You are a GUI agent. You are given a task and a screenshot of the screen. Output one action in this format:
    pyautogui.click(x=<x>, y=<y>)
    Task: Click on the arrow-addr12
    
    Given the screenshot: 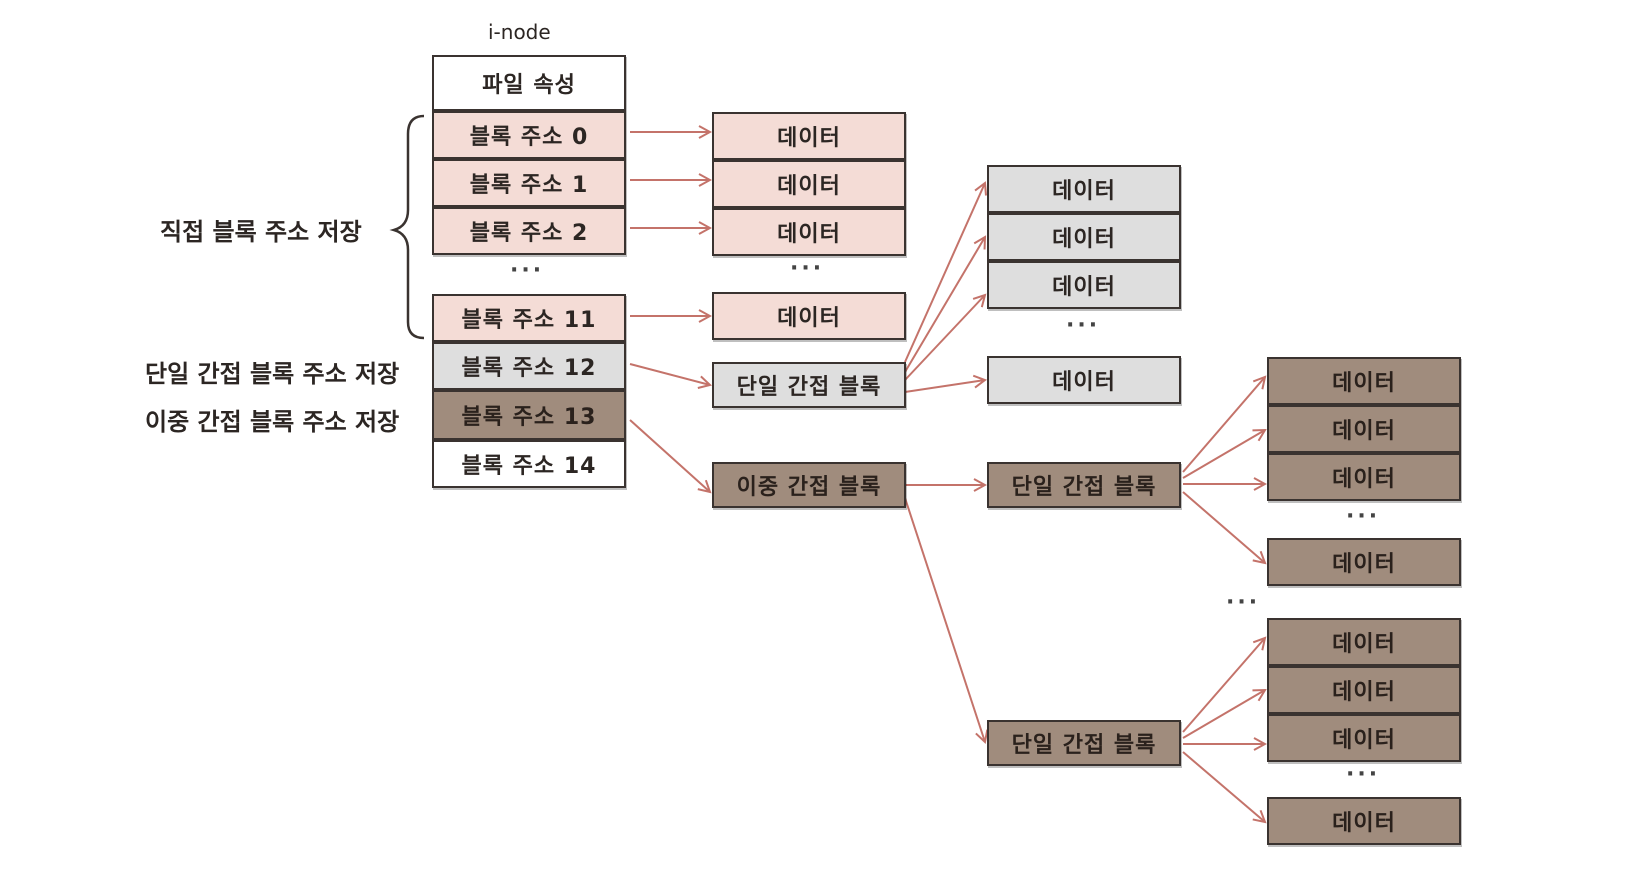 What is the action you would take?
    pyautogui.click(x=669, y=374)
    